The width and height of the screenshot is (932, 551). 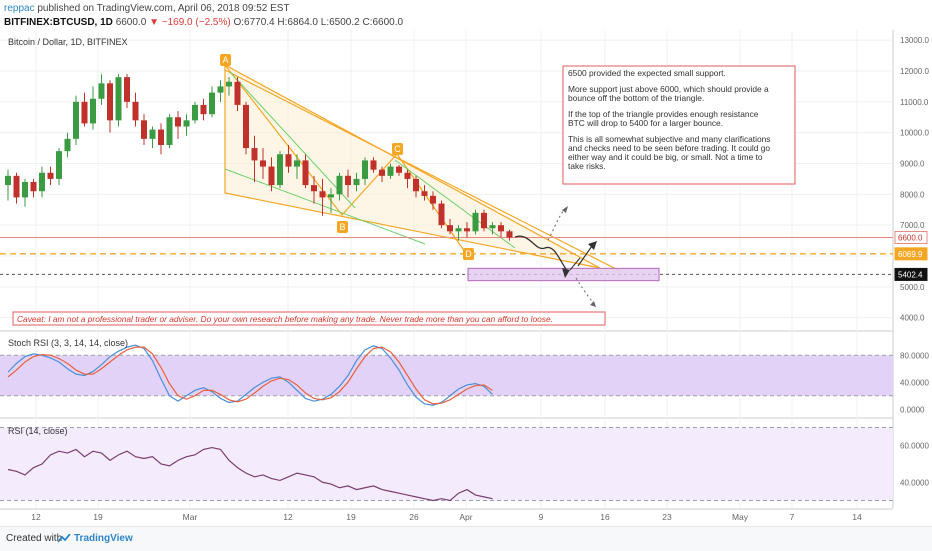 I want to click on stoch-series-line, so click(x=250, y=375).